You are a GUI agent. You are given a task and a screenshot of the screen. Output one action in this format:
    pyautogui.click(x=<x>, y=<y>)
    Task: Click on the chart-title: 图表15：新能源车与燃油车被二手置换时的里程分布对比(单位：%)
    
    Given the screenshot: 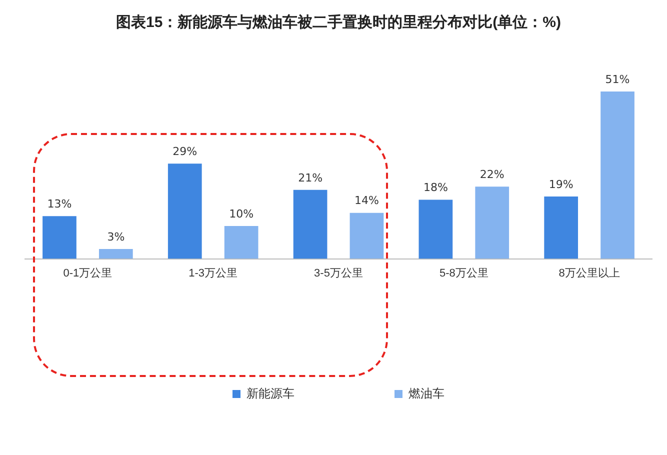 What is the action you would take?
    pyautogui.click(x=339, y=22)
    